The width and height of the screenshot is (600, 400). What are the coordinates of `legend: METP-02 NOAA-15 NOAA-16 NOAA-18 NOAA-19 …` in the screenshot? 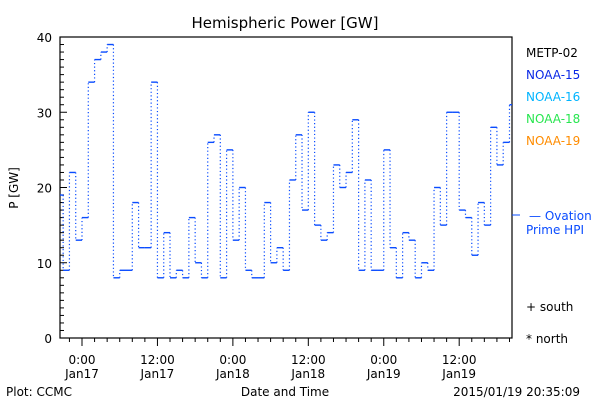 It's located at (552, 196).